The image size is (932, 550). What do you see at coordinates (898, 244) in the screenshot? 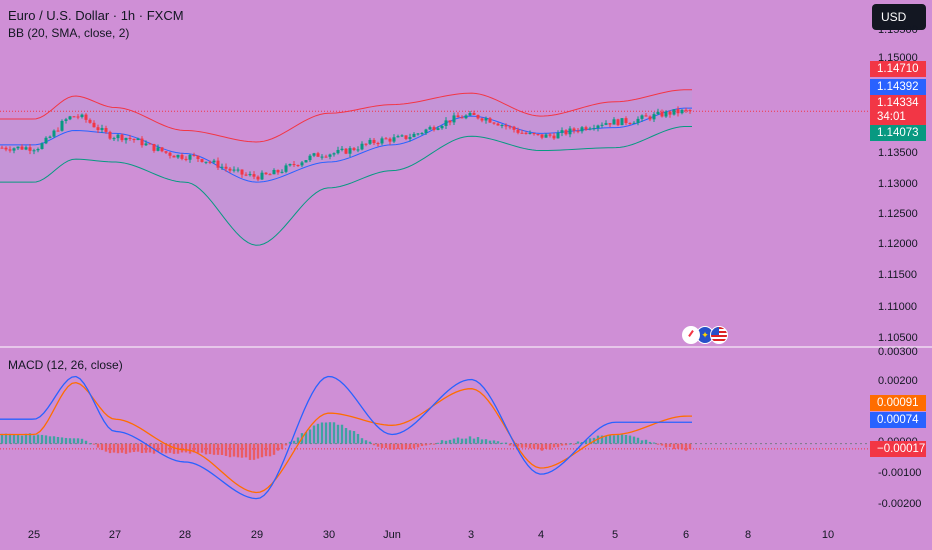
I see `price-tick-label: 1.12000` at bounding box center [898, 244].